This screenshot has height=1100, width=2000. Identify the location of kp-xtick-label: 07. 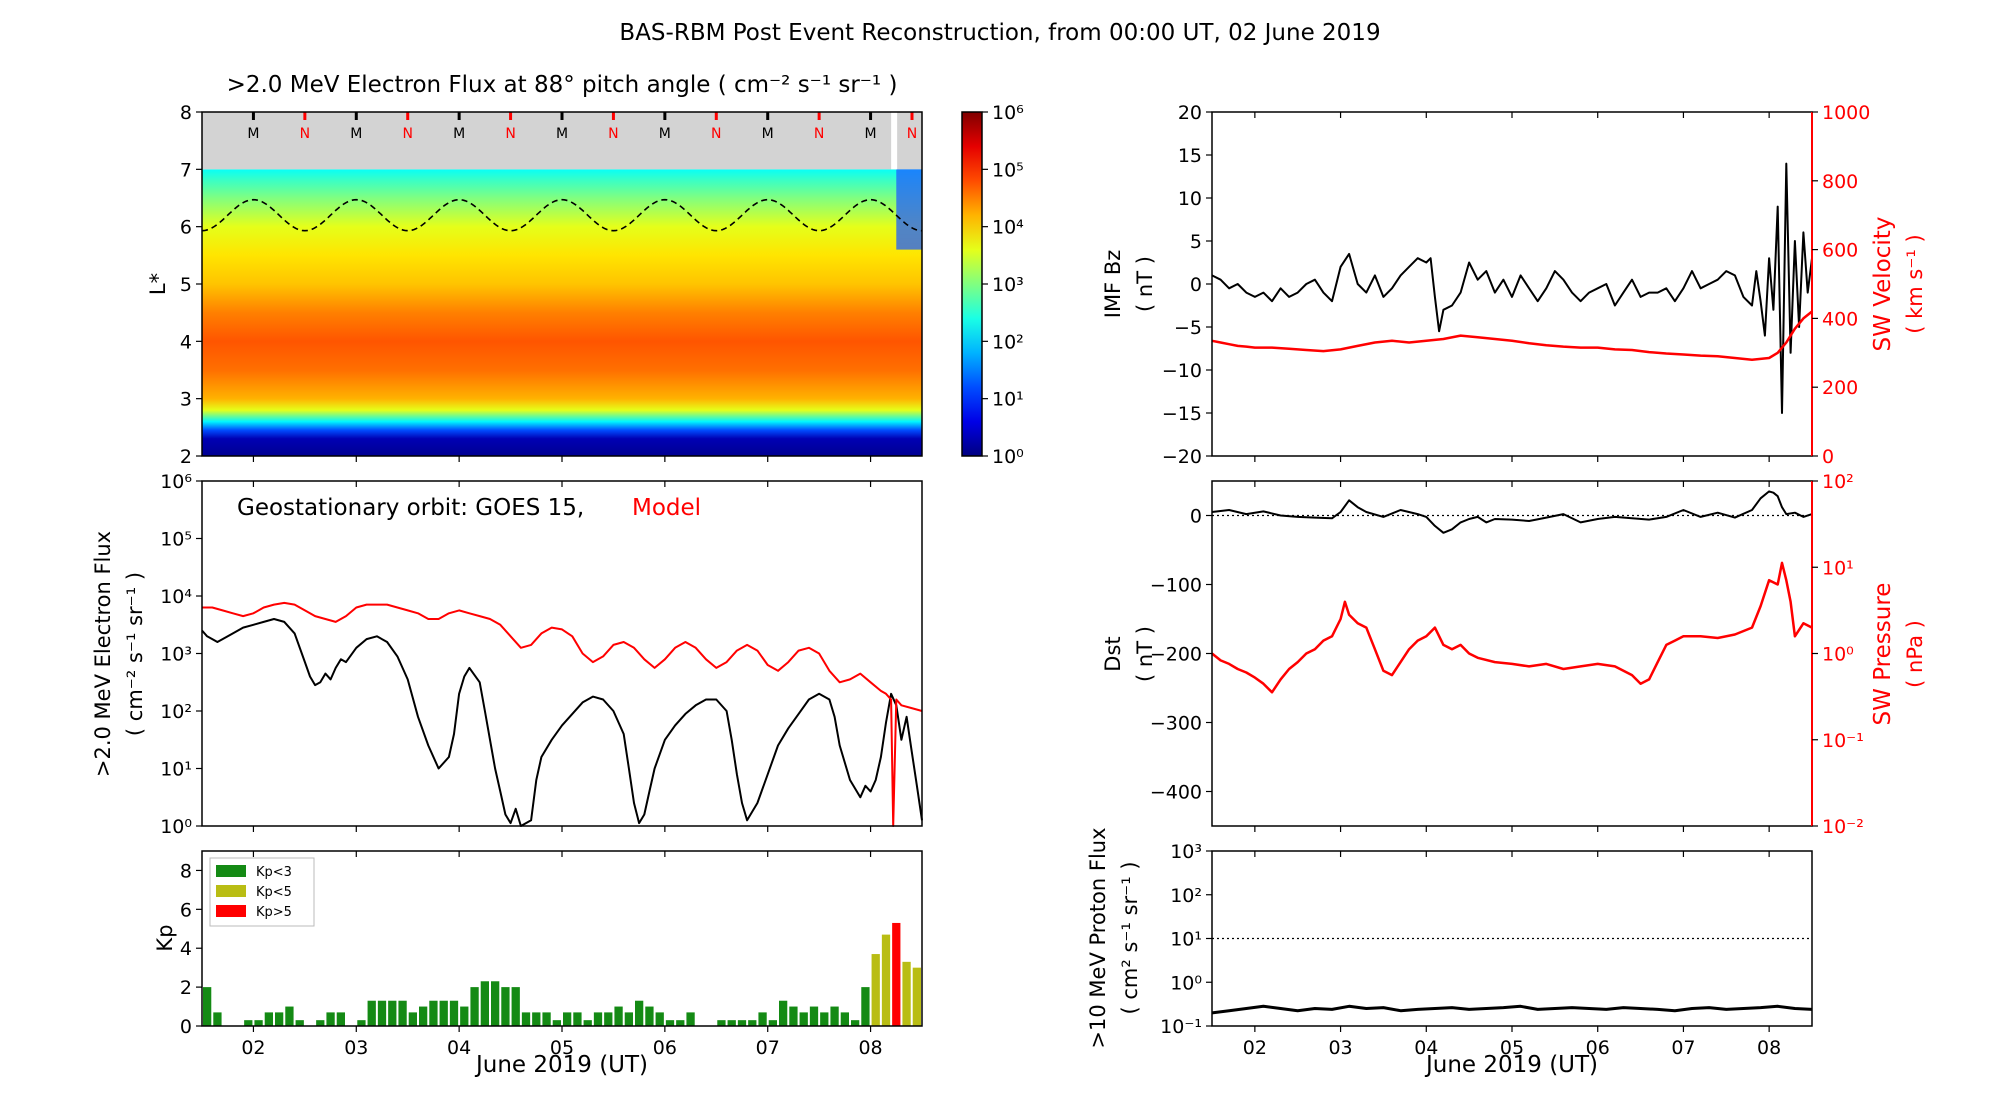
(768, 1048).